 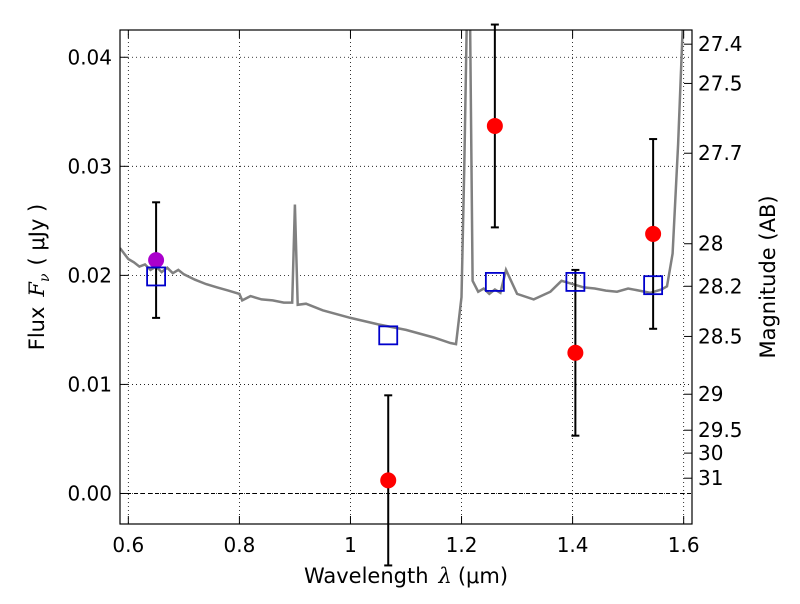 What do you see at coordinates (89, 384) in the screenshot?
I see `y-tick-label: 0.01` at bounding box center [89, 384].